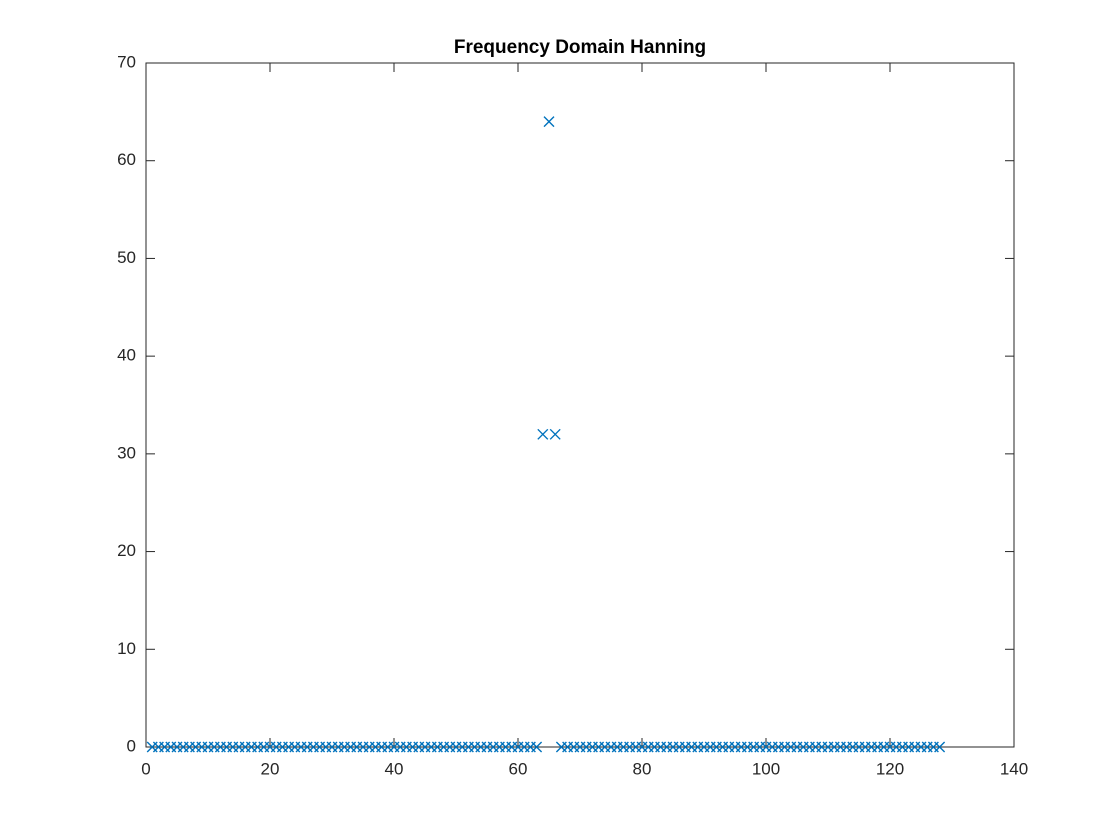 The image size is (1120, 840). What do you see at coordinates (394, 768) in the screenshot?
I see `x-tick-label: 40` at bounding box center [394, 768].